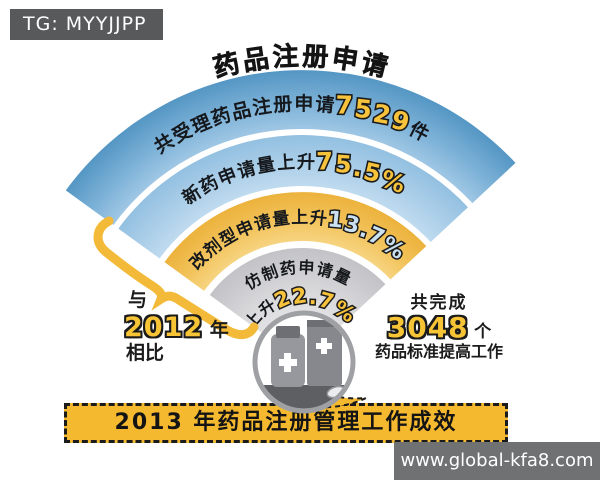 Image resolution: width=600 pixels, height=480 pixels. Describe the element at coordinates (483, 331) in the screenshot. I see `standards-count-unit: 个` at that location.